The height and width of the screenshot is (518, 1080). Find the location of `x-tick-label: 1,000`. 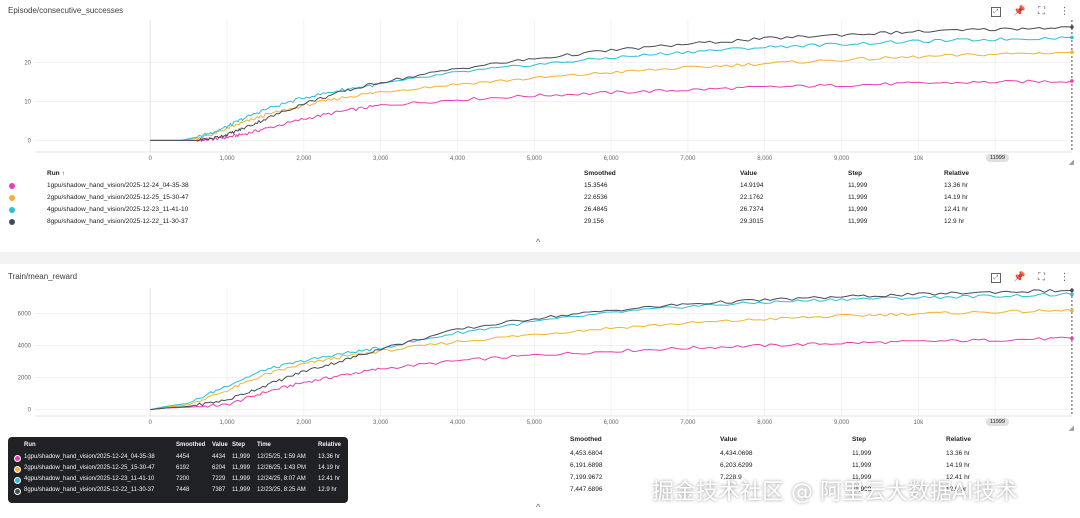

x-tick-label: 1,000 is located at coordinates (228, 423).